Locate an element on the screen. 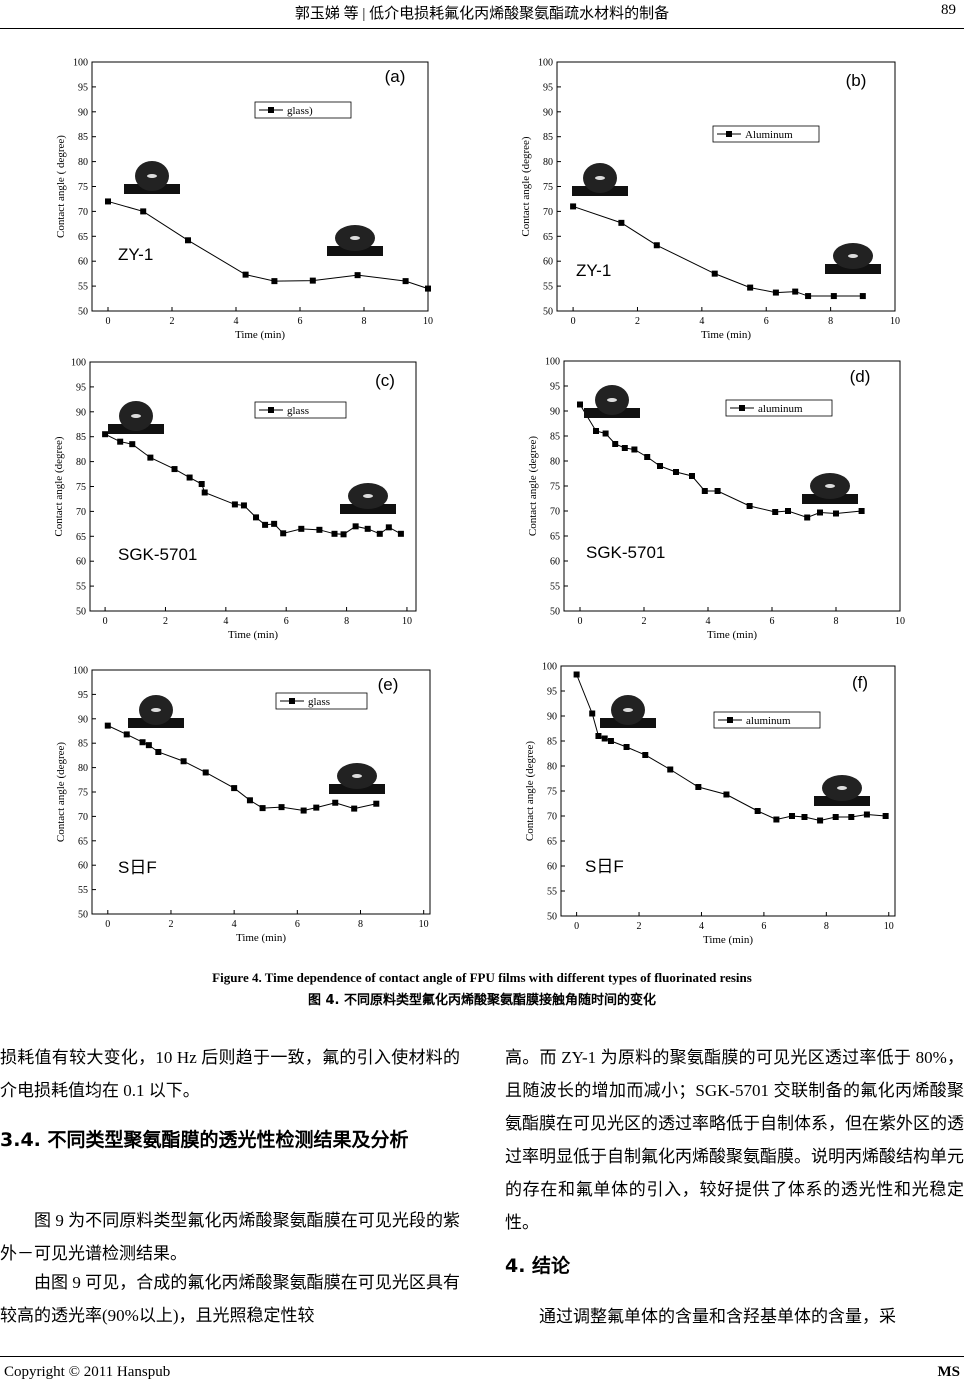 The image size is (964, 1386). copyright: Copyright © 2011 Hanspub is located at coordinates (87, 1372).